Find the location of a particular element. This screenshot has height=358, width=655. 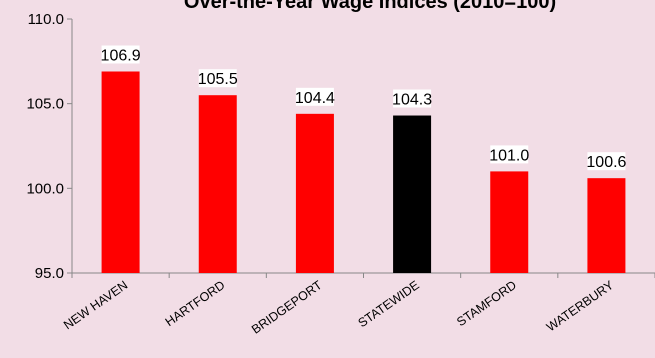

data-label: 105.5 is located at coordinates (218, 79).